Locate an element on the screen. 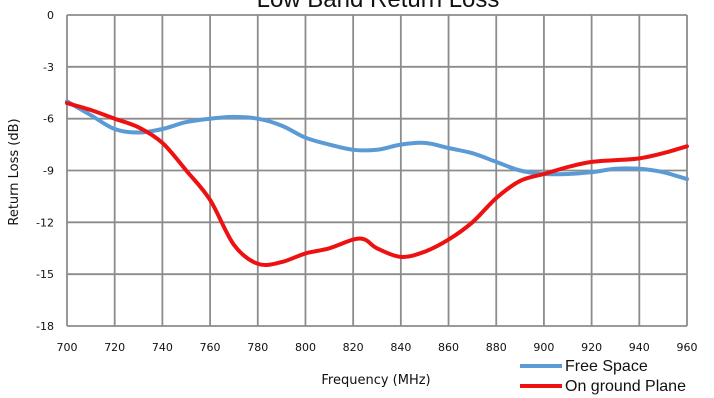 This screenshot has height=398, width=714. x-axis-label: Frequency (MHz) is located at coordinates (375, 380).